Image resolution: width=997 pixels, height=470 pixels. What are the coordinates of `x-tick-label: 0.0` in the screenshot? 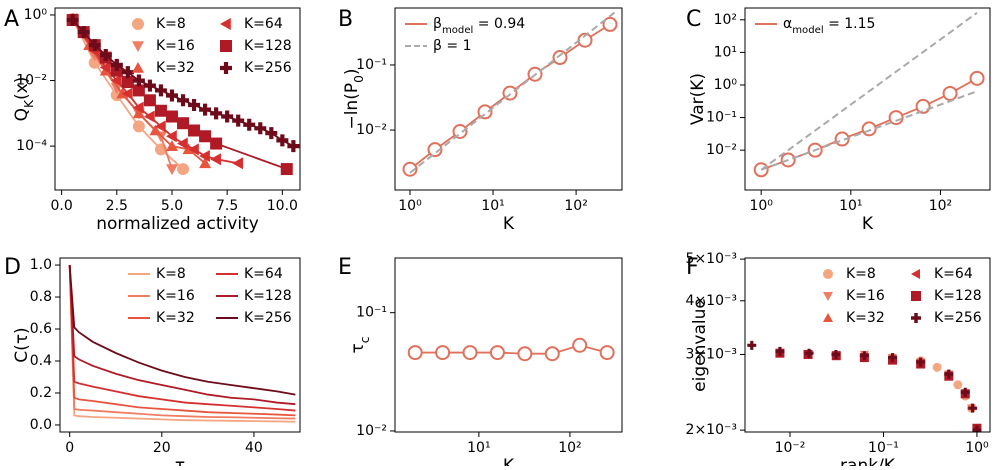 It's located at (61, 206).